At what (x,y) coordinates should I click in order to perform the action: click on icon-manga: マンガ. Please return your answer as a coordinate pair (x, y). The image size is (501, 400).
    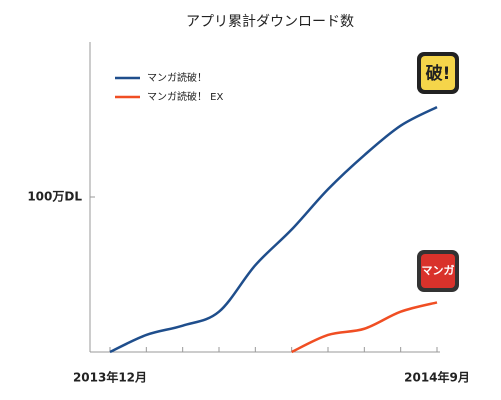
    Looking at the image, I should click on (438, 271).